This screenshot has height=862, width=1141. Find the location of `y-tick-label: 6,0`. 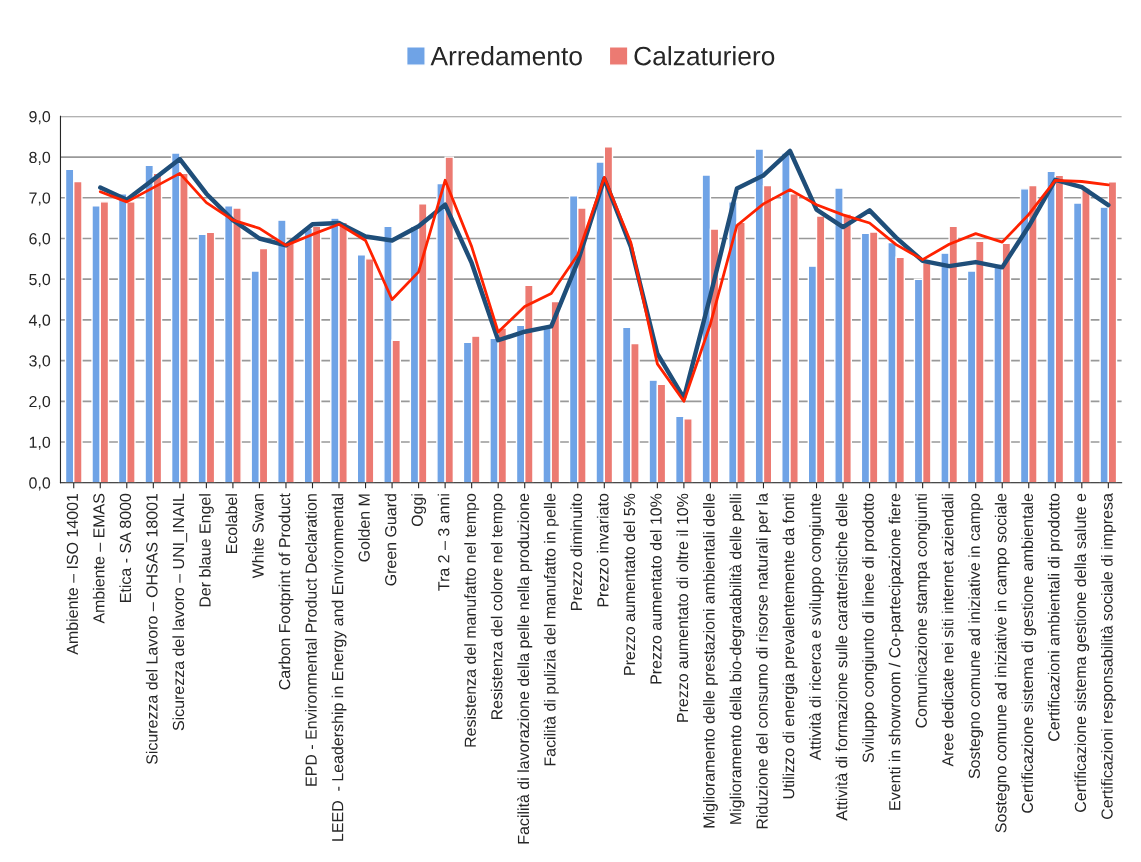

y-tick-label: 6,0 is located at coordinates (40, 240).